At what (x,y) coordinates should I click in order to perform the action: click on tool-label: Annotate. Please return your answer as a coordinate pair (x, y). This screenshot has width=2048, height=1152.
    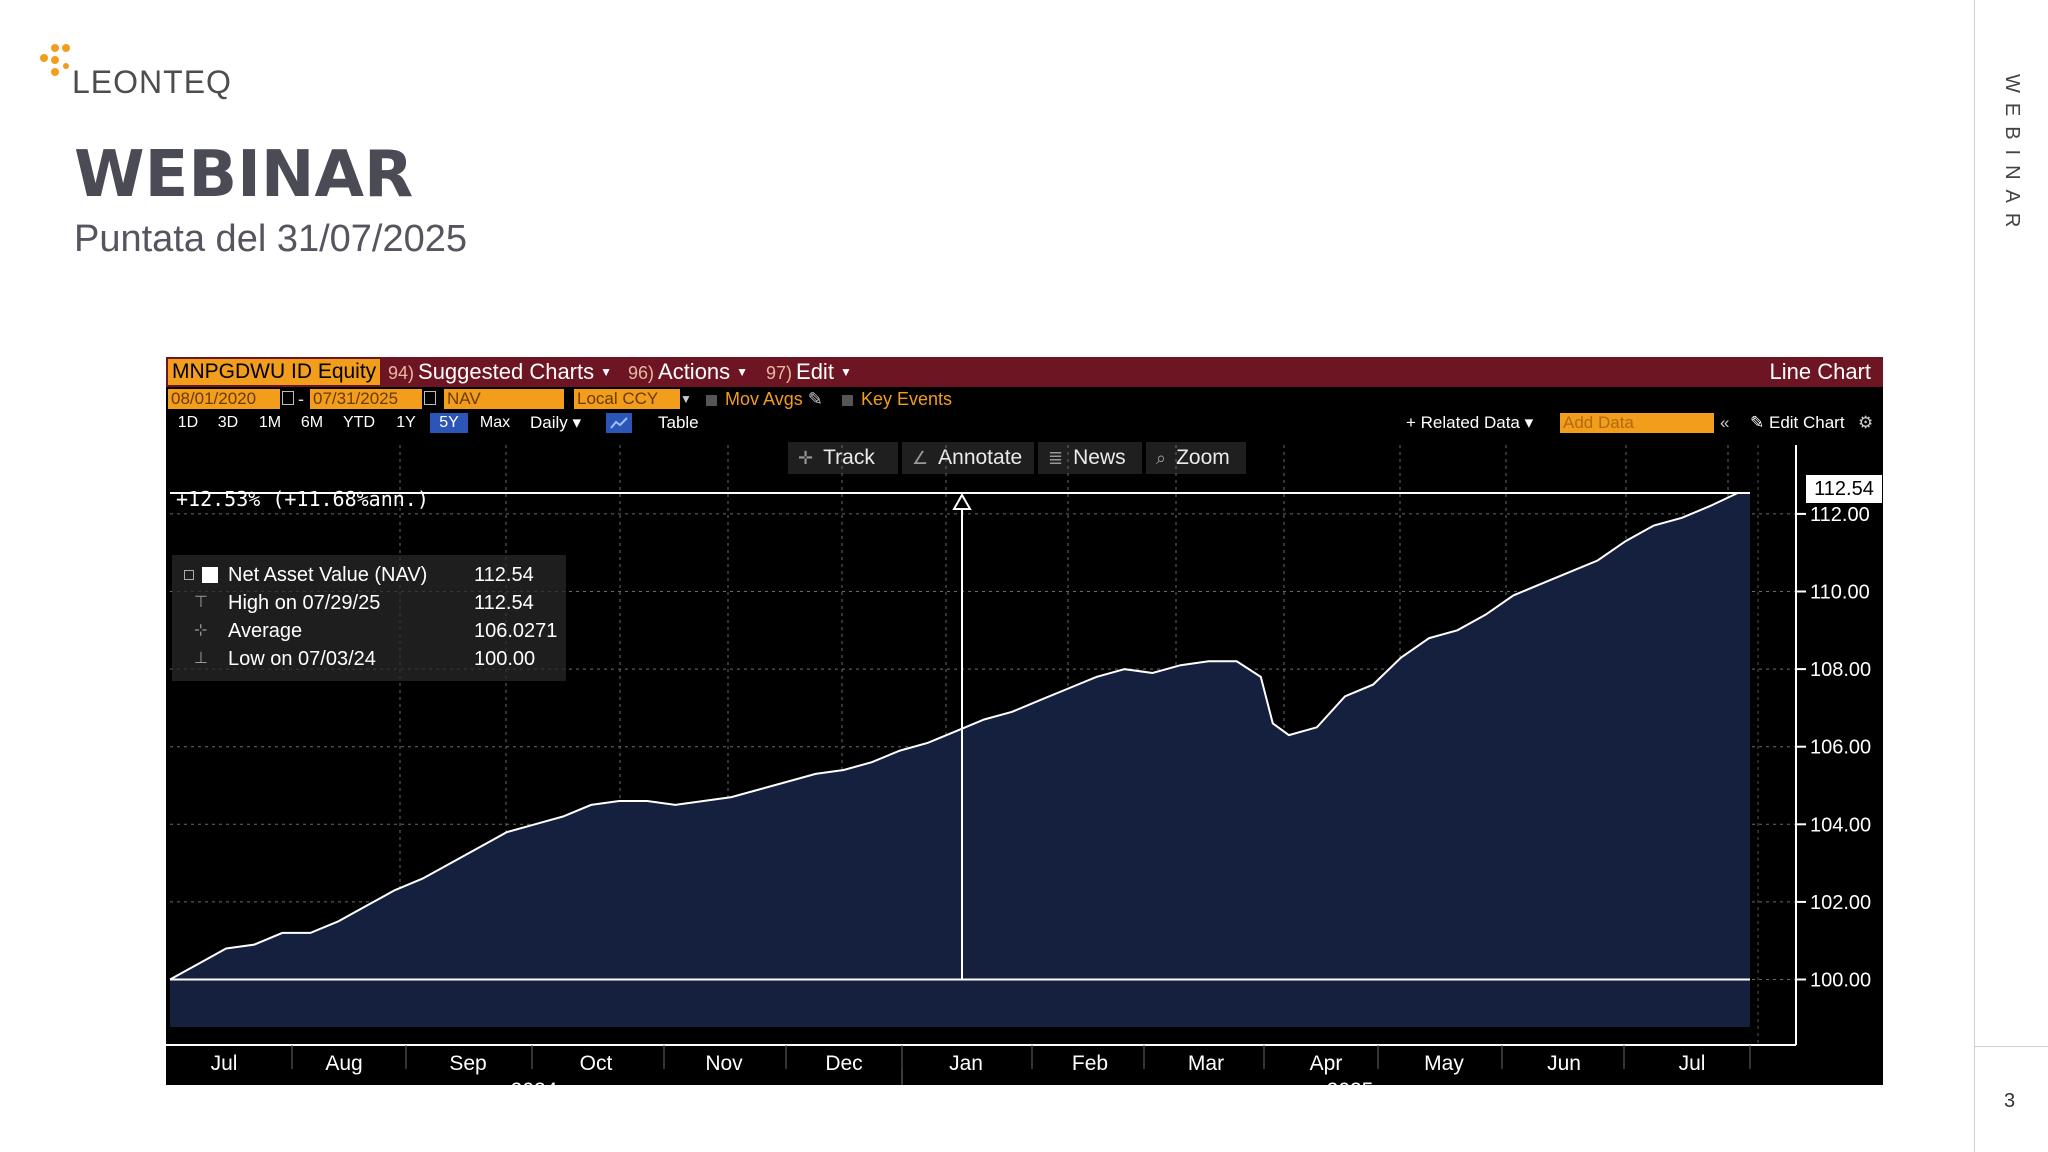
    Looking at the image, I should click on (980, 457).